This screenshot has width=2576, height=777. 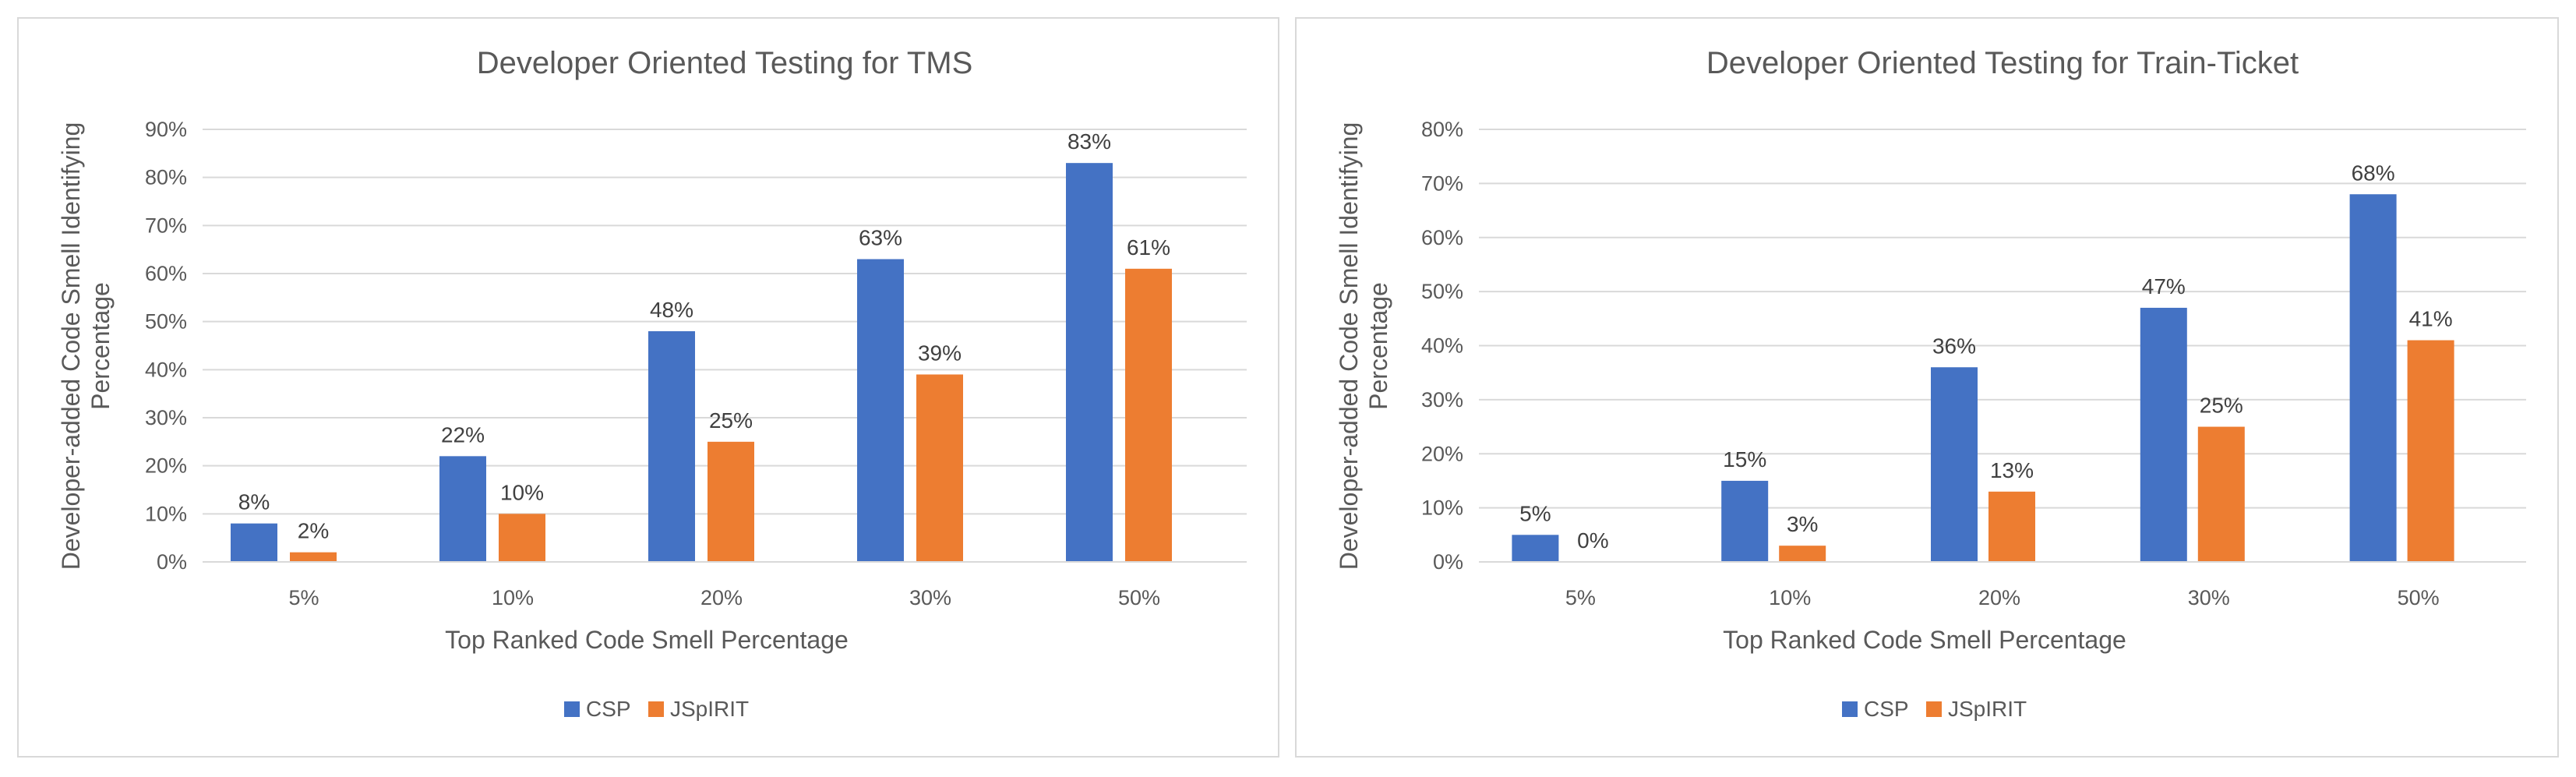 I want to click on data-label: 8%, so click(x=254, y=502).